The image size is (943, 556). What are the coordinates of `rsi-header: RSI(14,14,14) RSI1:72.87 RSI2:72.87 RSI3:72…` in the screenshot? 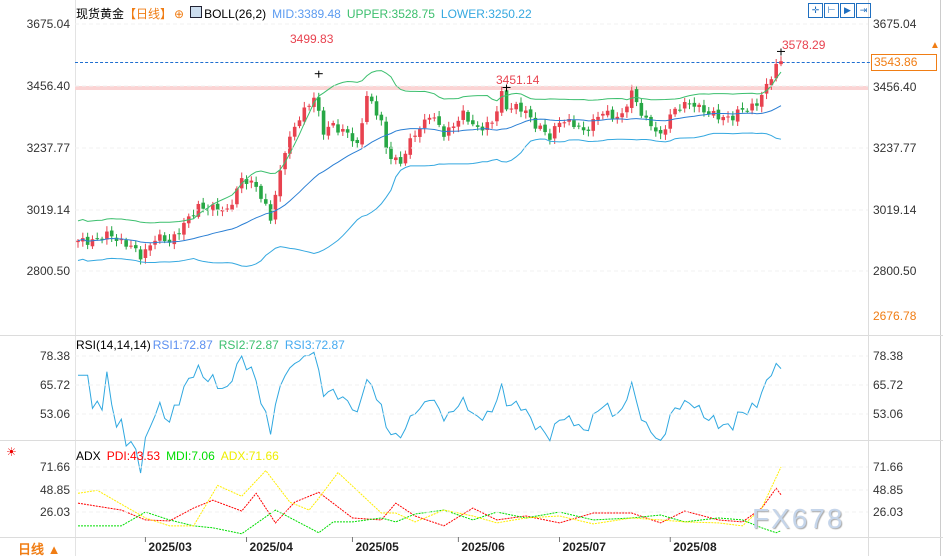 It's located at (213, 345).